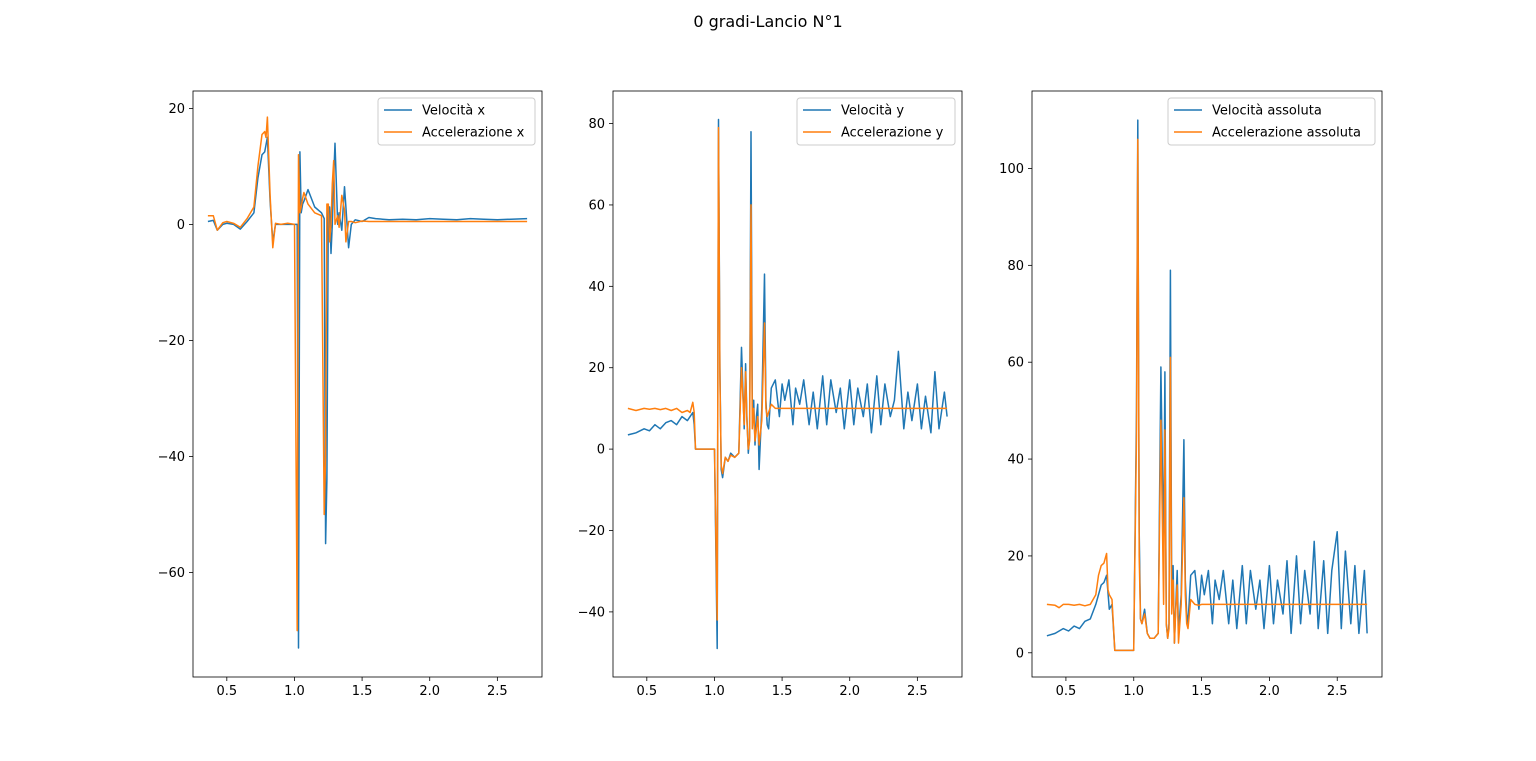 The width and height of the screenshot is (1536, 761). Describe the element at coordinates (872, 111) in the screenshot. I see `legend-label: Velocità y` at that location.